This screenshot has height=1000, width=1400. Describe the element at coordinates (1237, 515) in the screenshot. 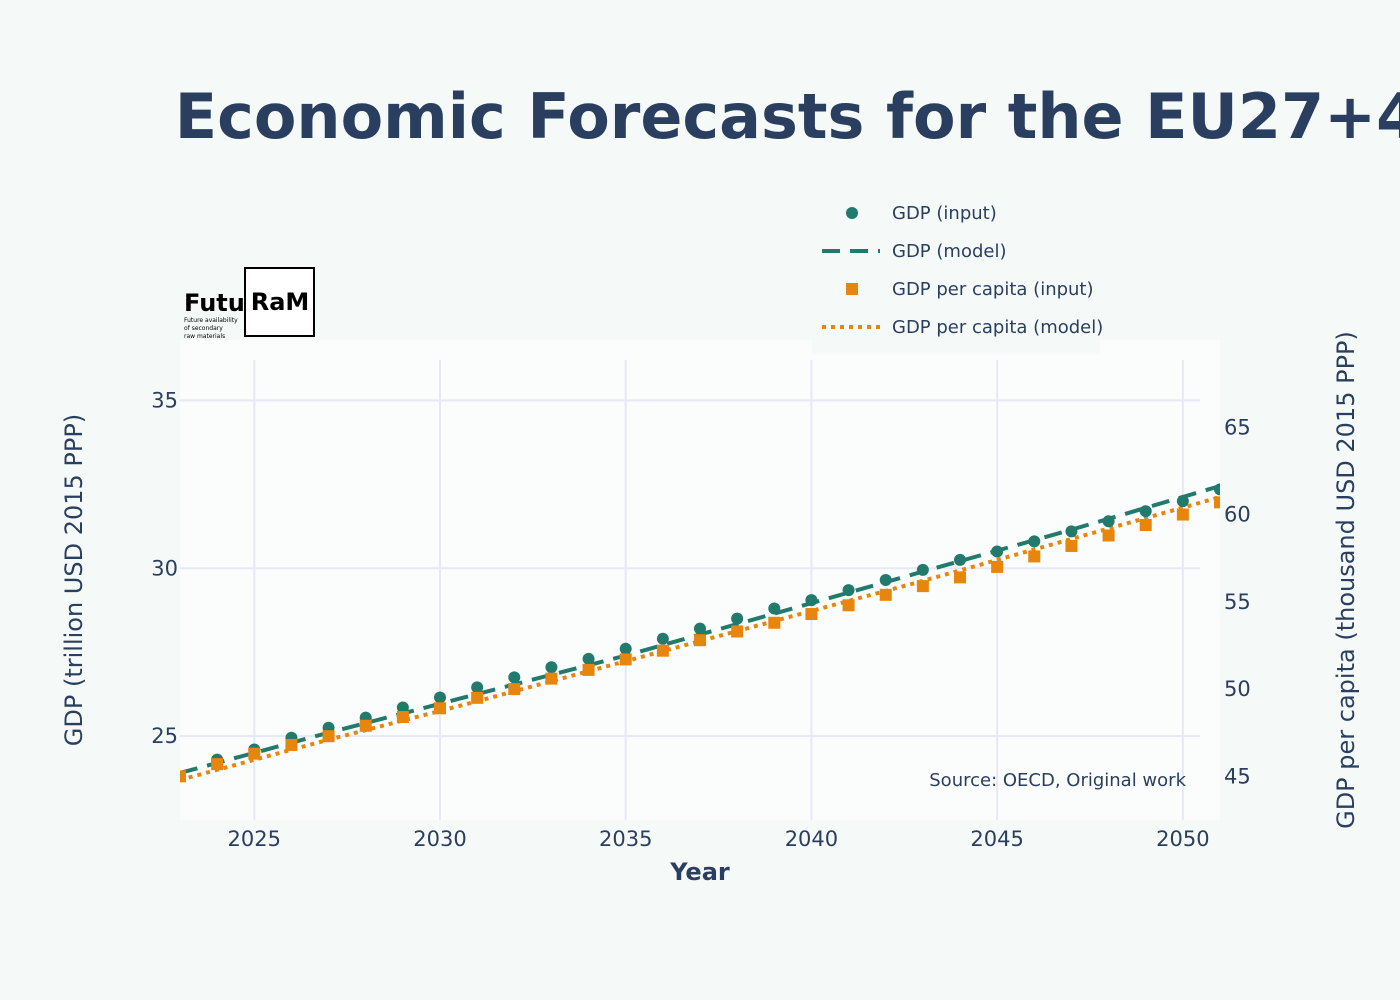

I see `y2-tick-label: 60` at that location.